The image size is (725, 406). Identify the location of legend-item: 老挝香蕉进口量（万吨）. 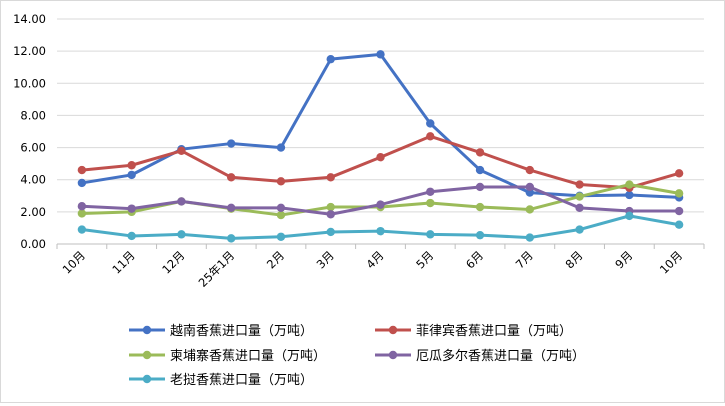
(221, 380).